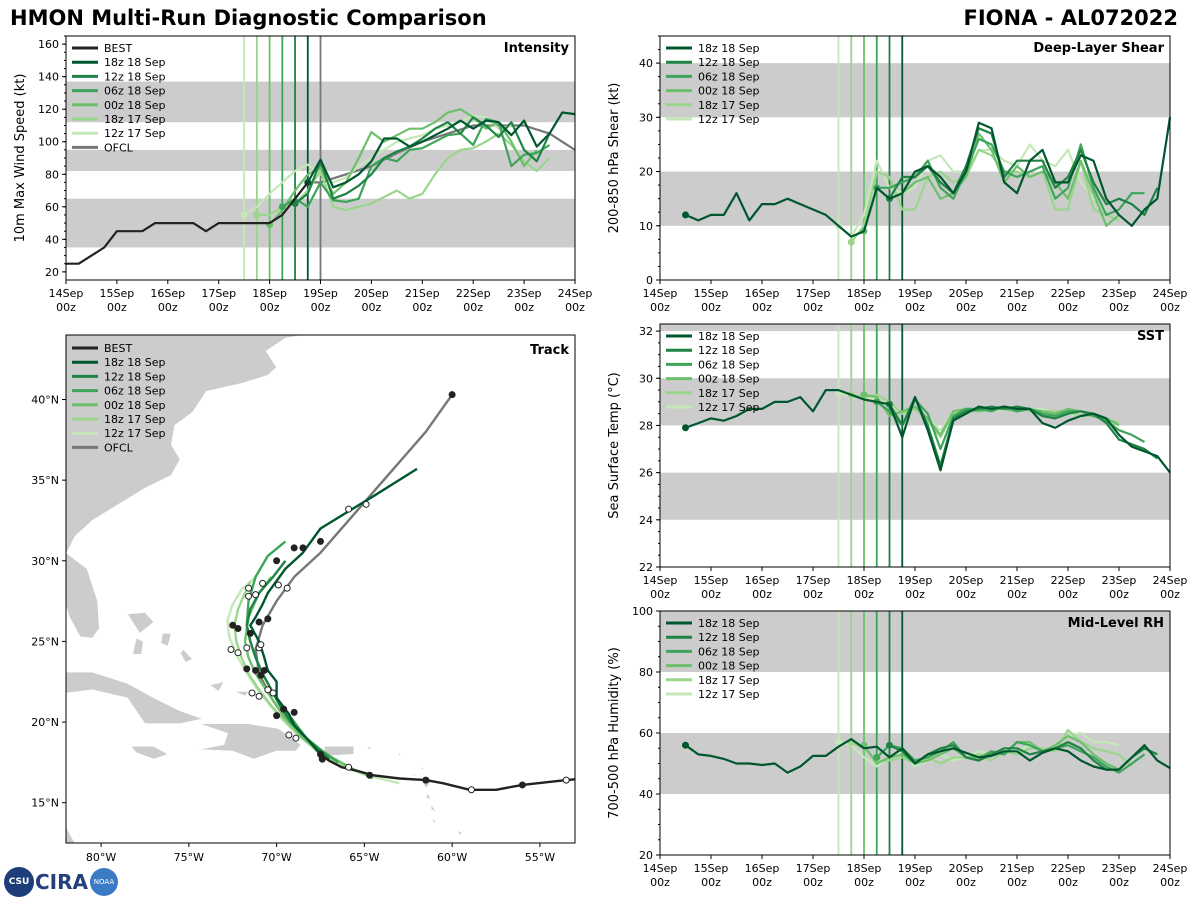 This screenshot has height=900, width=1200. Describe the element at coordinates (119, 147) in the screenshot. I see `legend-label: OFCL` at that location.